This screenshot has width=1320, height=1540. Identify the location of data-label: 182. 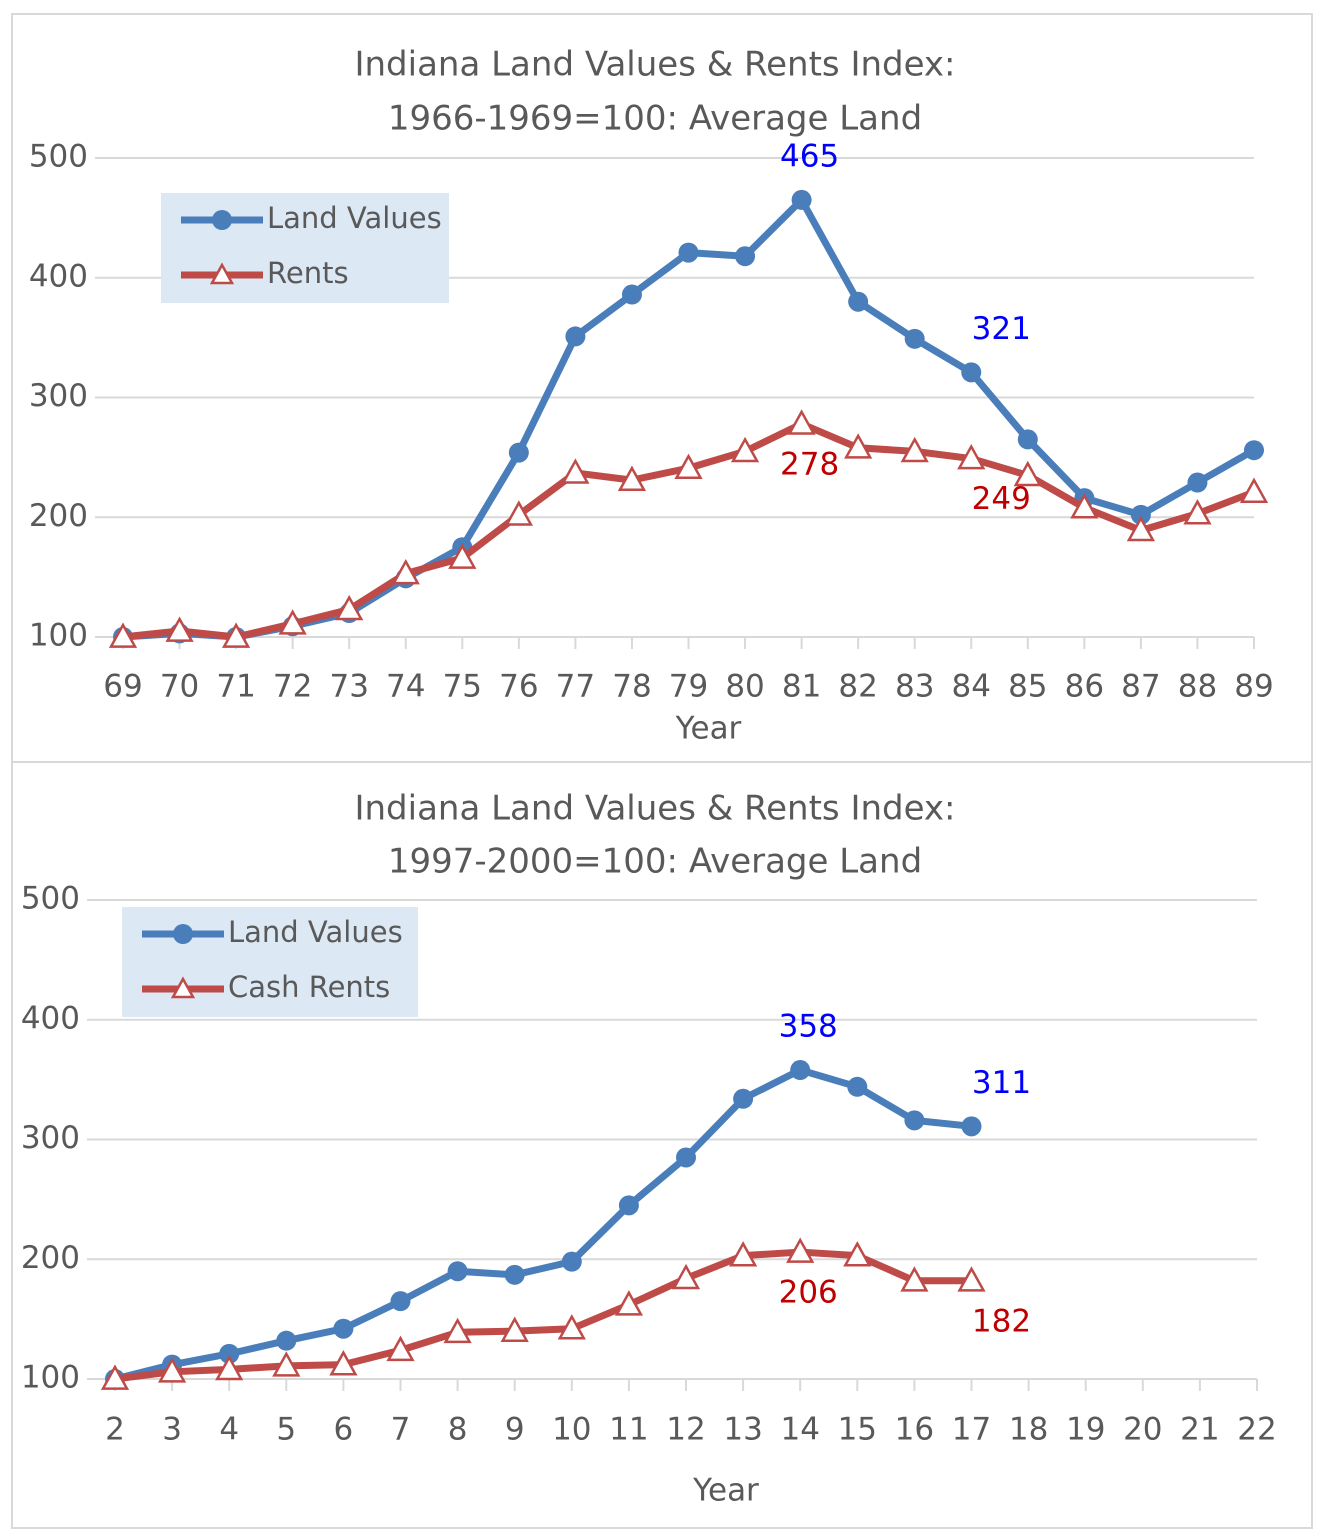
(1001, 1321).